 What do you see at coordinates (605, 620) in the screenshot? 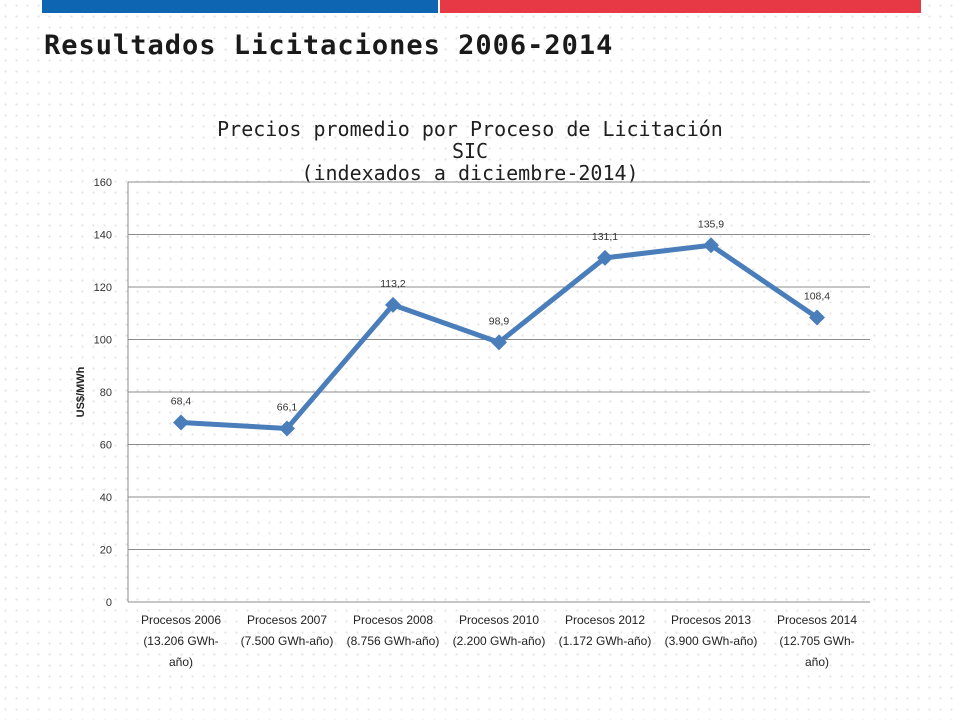
I see `x-category-label: Procesos 2012` at bounding box center [605, 620].